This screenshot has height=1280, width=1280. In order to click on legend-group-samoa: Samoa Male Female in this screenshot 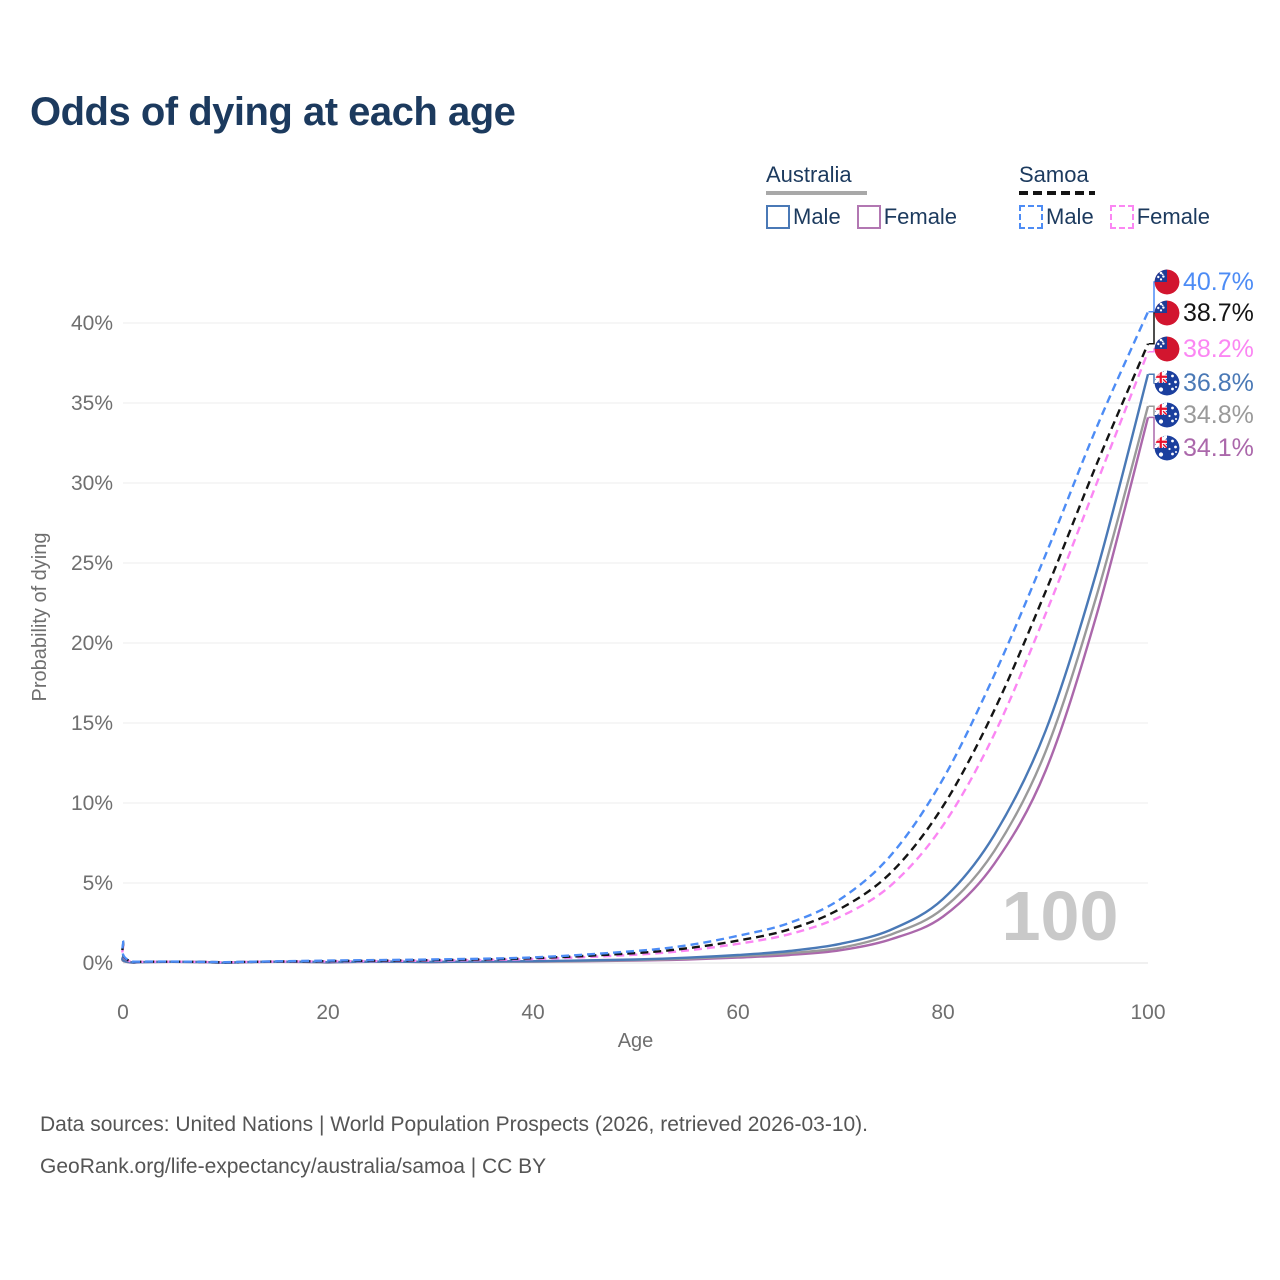, I will do `click(1114, 196)`.